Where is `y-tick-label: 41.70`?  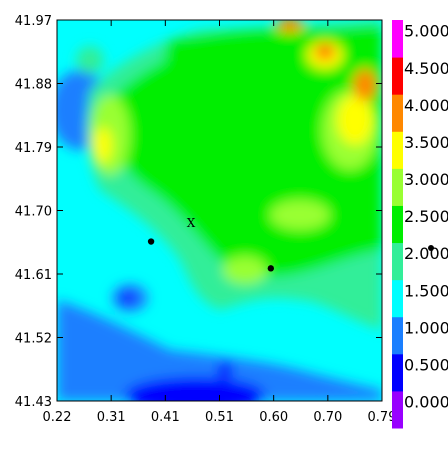
y-tick-label: 41.70 is located at coordinates (33, 212).